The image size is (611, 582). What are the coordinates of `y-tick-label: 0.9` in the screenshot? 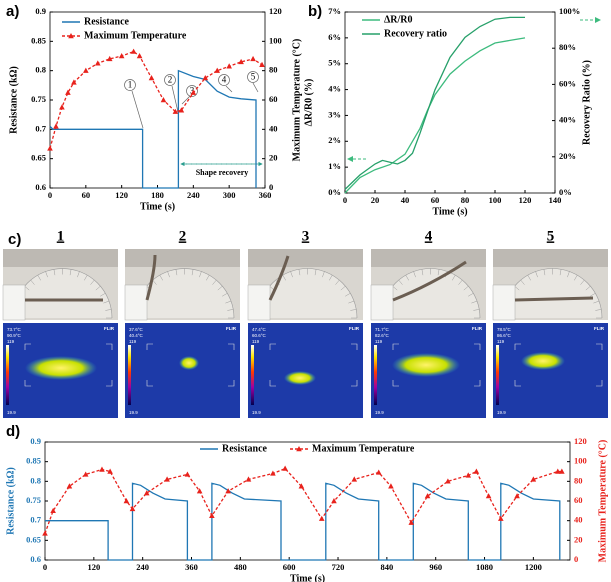 It's located at (35, 441).